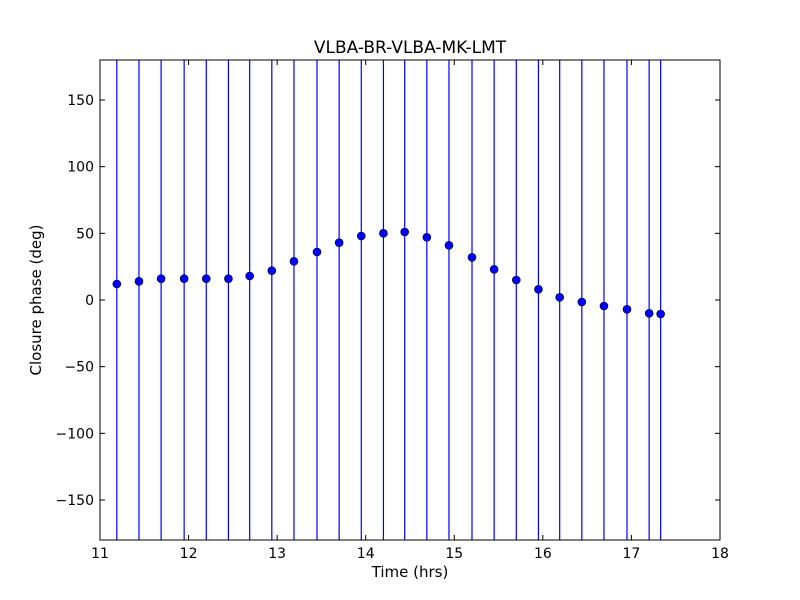  I want to click on x-tick-label: 11, so click(100, 554).